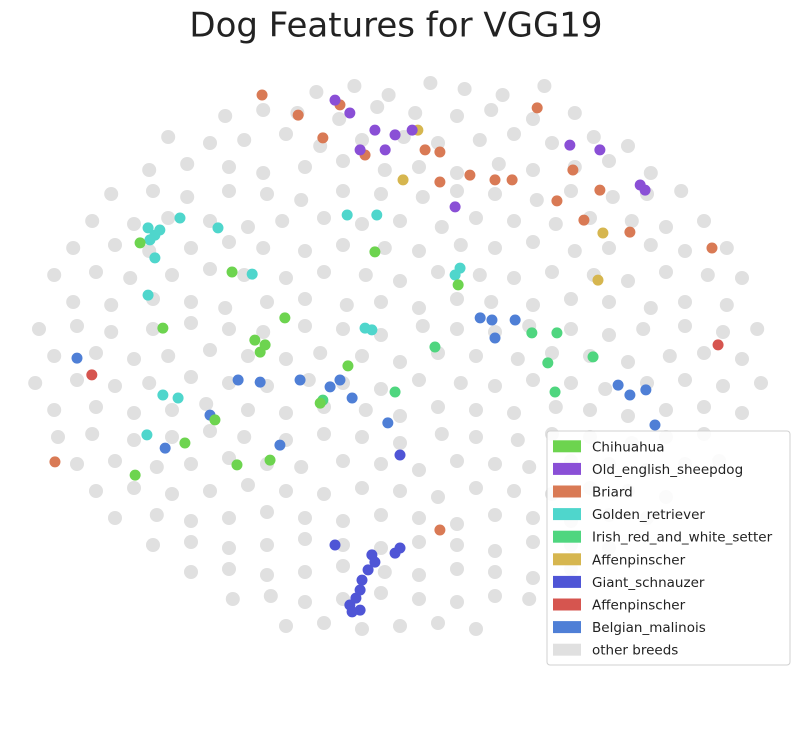  I want to click on legend-box, so click(668, 548).